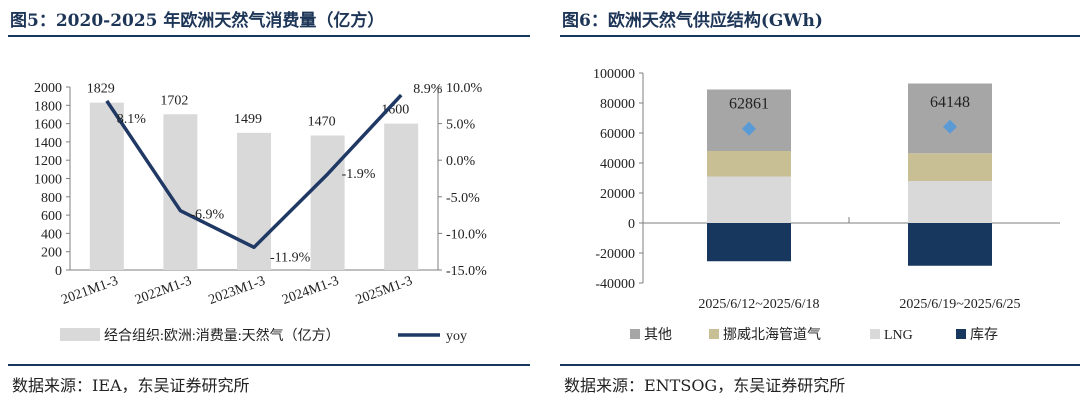 Image resolution: width=1080 pixels, height=402 pixels. What do you see at coordinates (310, 291) in the screenshot?
I see `x-category-label: 2024M1-3` at bounding box center [310, 291].